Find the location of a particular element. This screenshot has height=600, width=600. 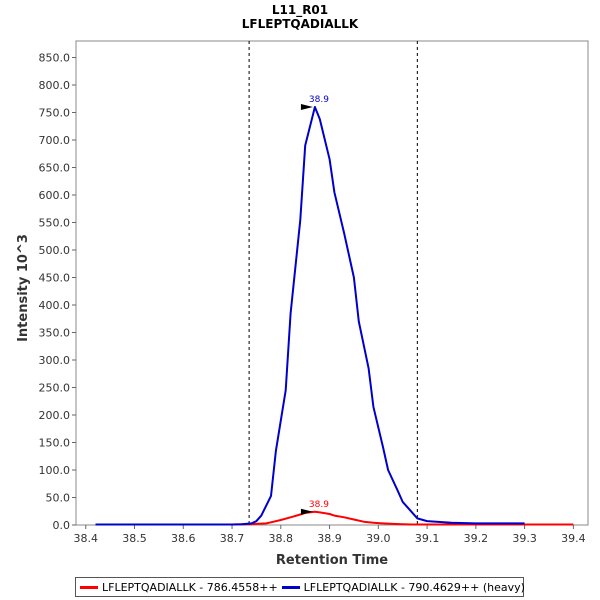

y-tick-label: 550.0 is located at coordinates (55, 223).